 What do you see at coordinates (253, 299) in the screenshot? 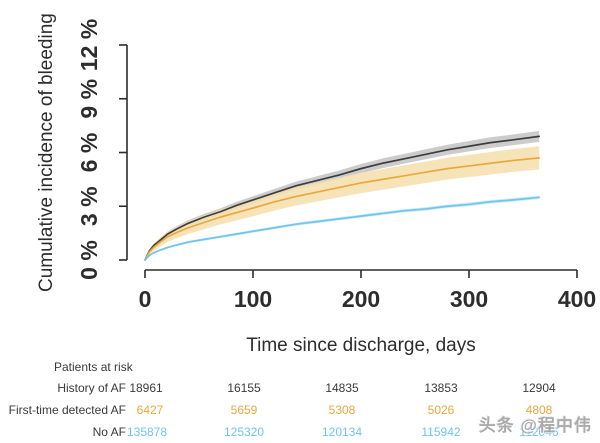
I see `x-tick-label: 100` at bounding box center [253, 299].